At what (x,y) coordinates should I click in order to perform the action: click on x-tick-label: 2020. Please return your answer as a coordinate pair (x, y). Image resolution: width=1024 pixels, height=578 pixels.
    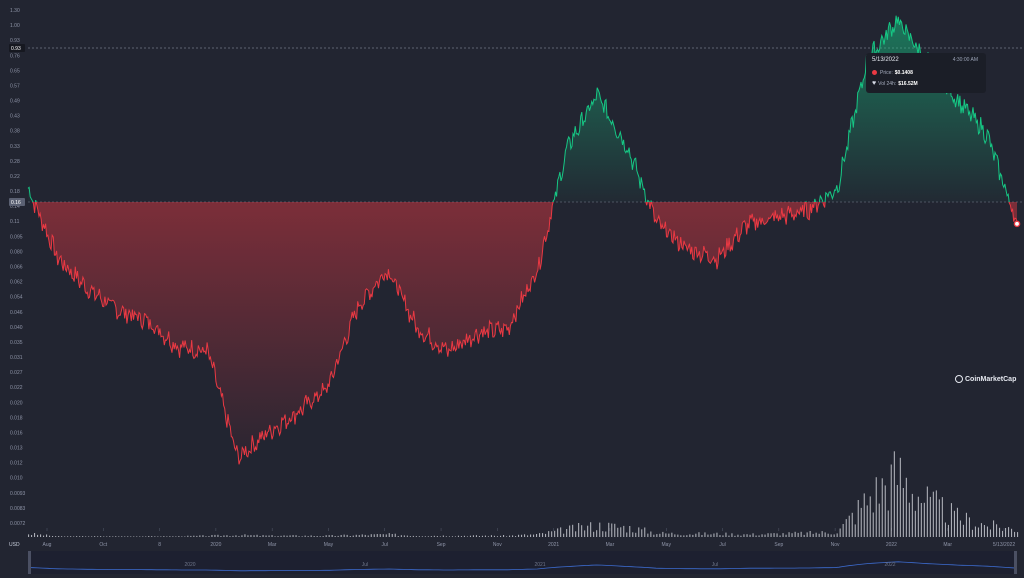
    Looking at the image, I should click on (215, 545).